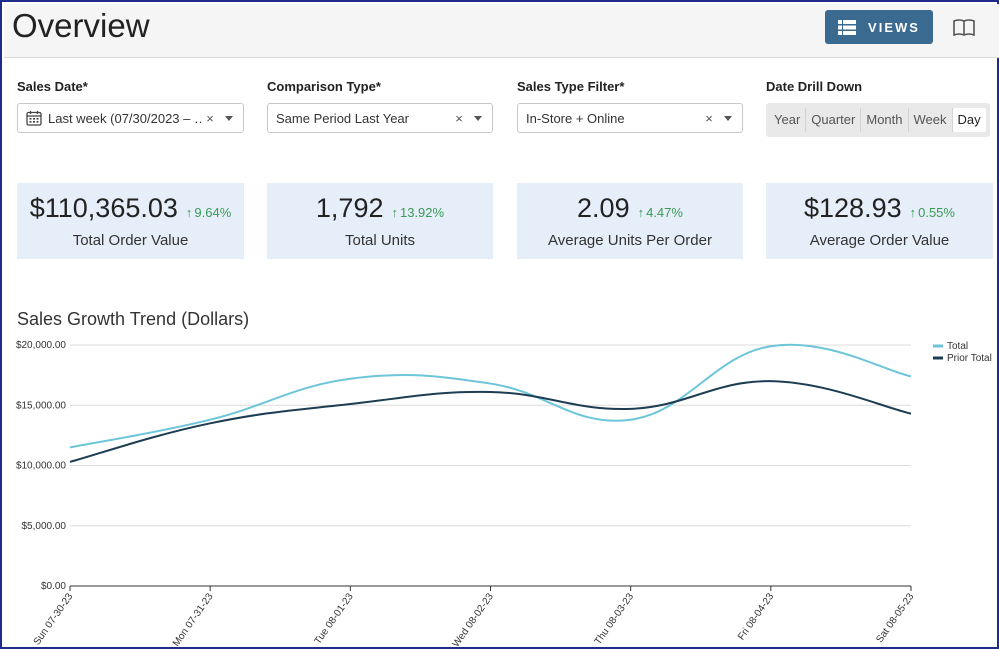 The width and height of the screenshot is (999, 649). I want to click on sales-type-value: In-Store + Online, so click(575, 118).